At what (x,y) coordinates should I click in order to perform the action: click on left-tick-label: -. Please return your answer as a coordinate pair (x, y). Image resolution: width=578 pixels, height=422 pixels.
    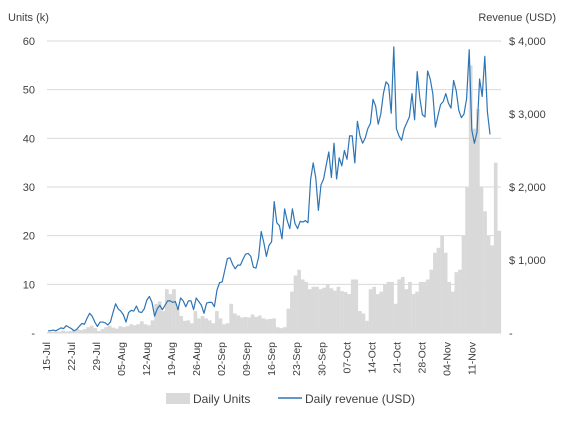
    Looking at the image, I should click on (33, 334).